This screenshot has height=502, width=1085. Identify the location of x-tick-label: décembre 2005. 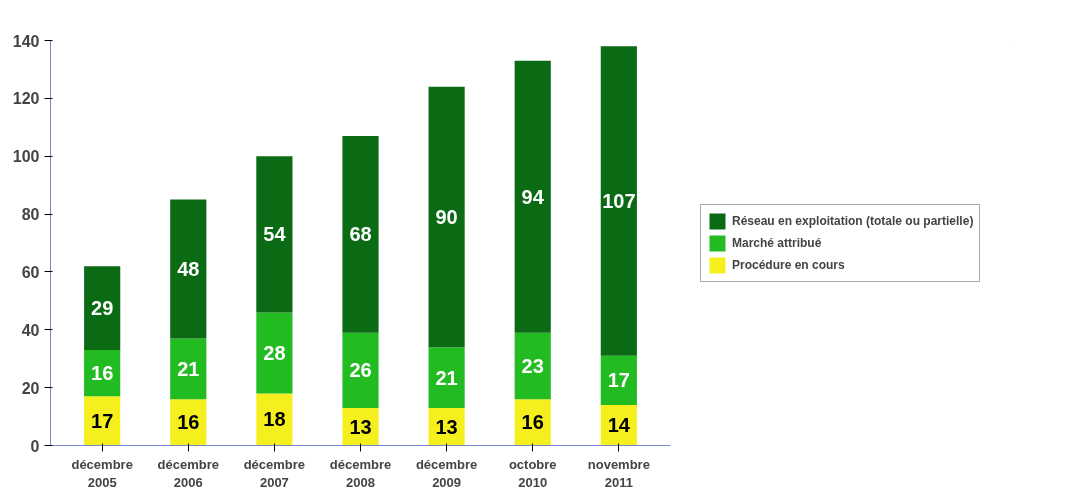
(102, 473).